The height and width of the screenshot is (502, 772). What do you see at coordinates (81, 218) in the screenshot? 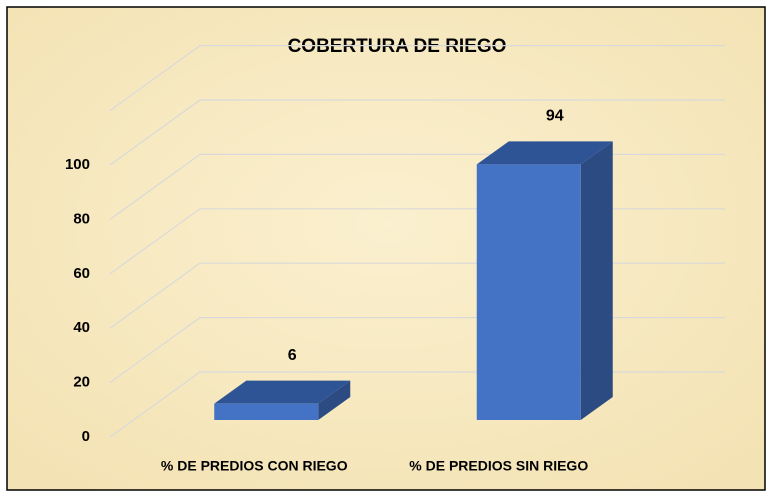
I see `y-tick-label: 80` at bounding box center [81, 218].